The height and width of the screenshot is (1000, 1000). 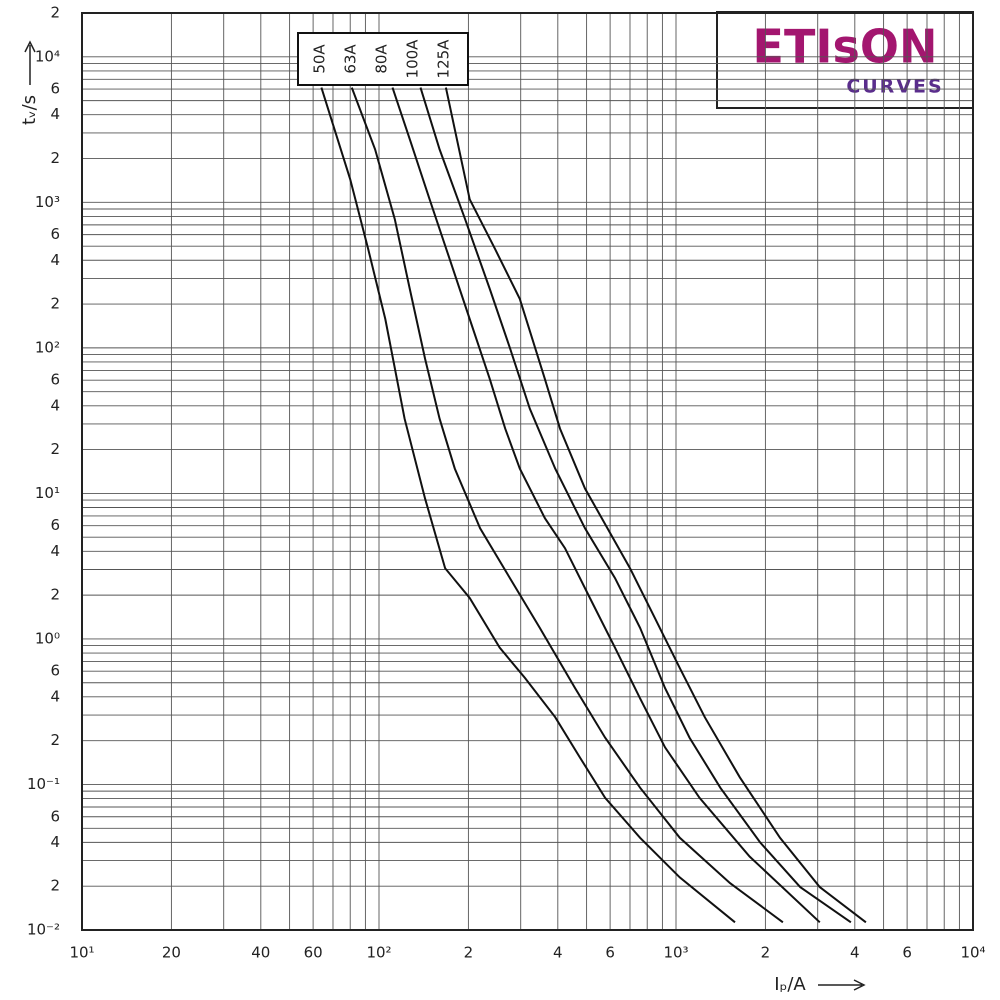 What do you see at coordinates (790, 984) in the screenshot?
I see `x-axis-label: Iₚ/A` at bounding box center [790, 984].